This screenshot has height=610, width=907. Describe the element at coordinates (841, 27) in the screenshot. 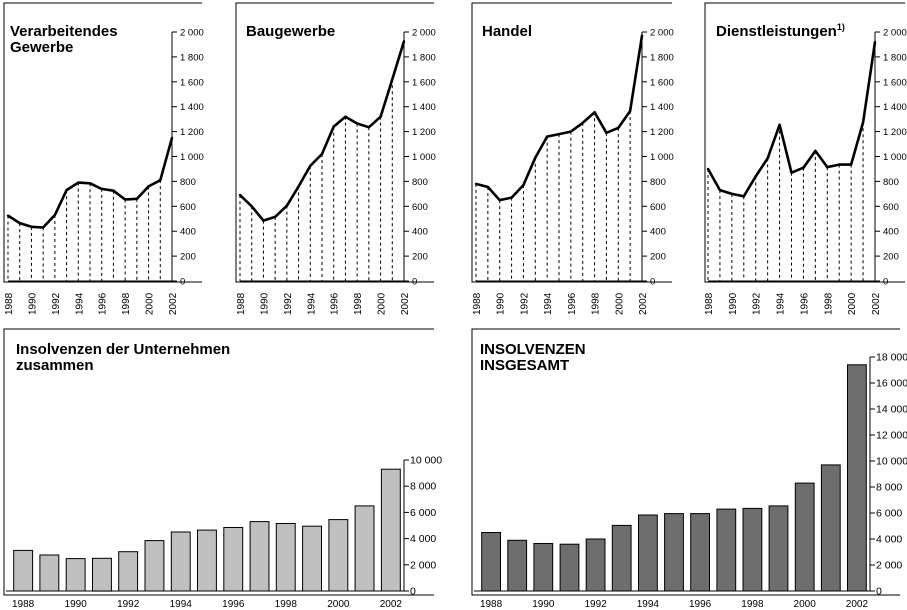

I see `chart-title-footnote: 1)` at that location.